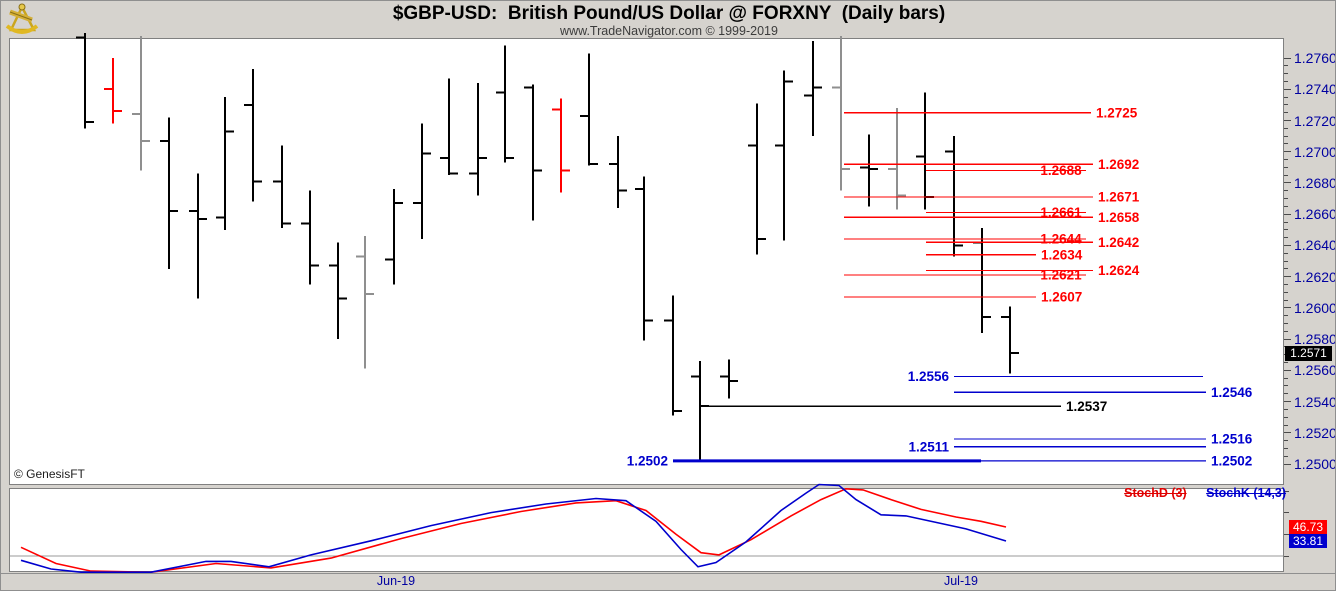 This screenshot has height=591, width=1336. Describe the element at coordinates (1117, 112) in the screenshot. I see `level-label: 1.2725` at that location.